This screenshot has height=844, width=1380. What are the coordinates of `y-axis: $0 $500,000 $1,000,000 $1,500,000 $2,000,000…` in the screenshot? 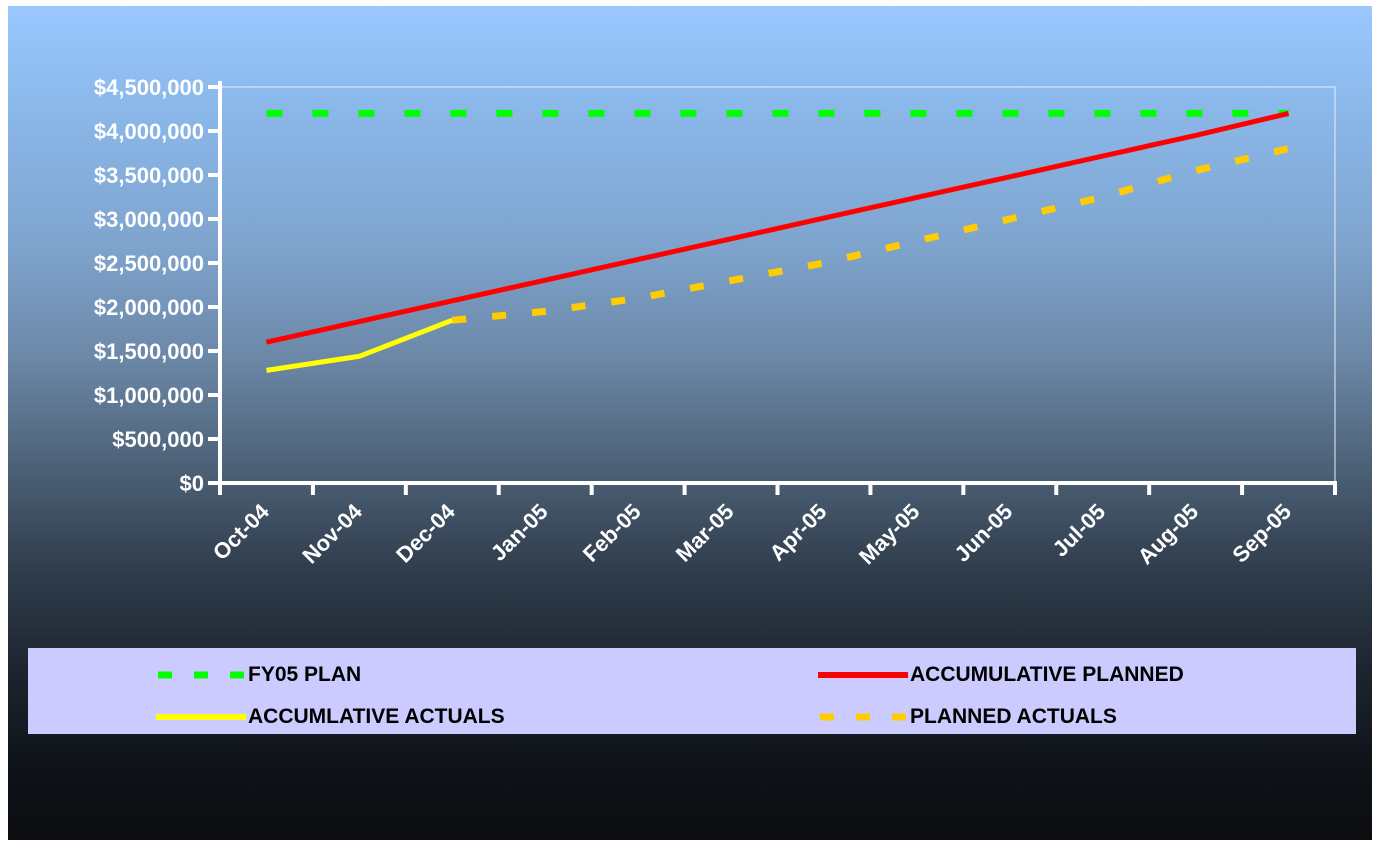 It's located at (158, 285).